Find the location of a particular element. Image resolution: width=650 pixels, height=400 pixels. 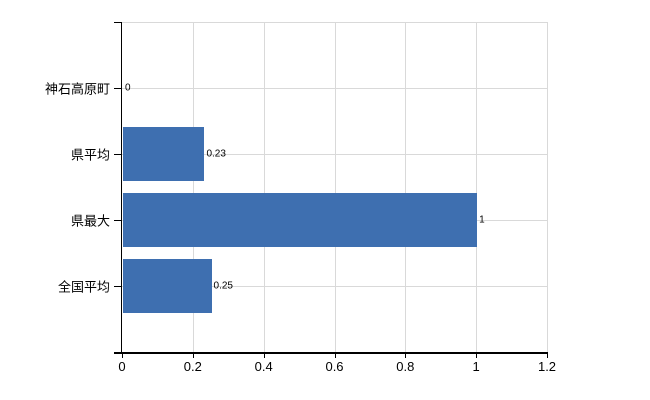

bar-value-label: 0.25 is located at coordinates (223, 286).